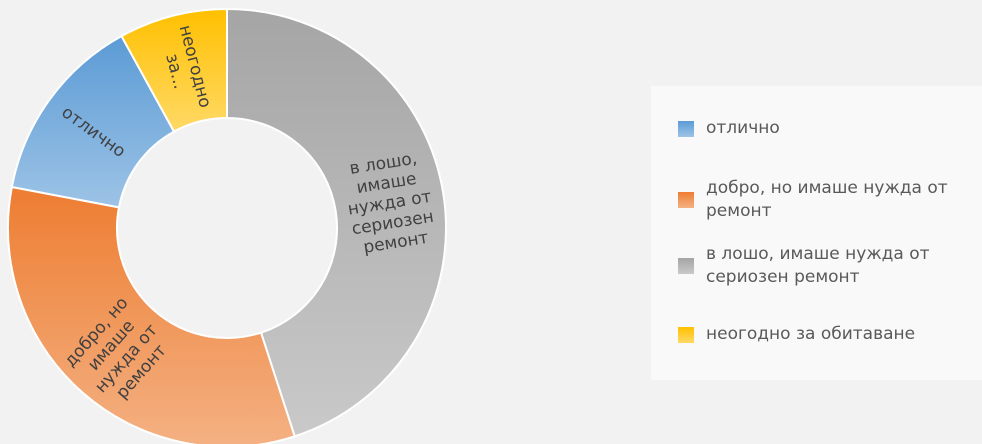  Describe the element at coordinates (389, 203) in the screenshot. I see `slice-label: в лошо,имашенужда отсериозенремонт` at that location.